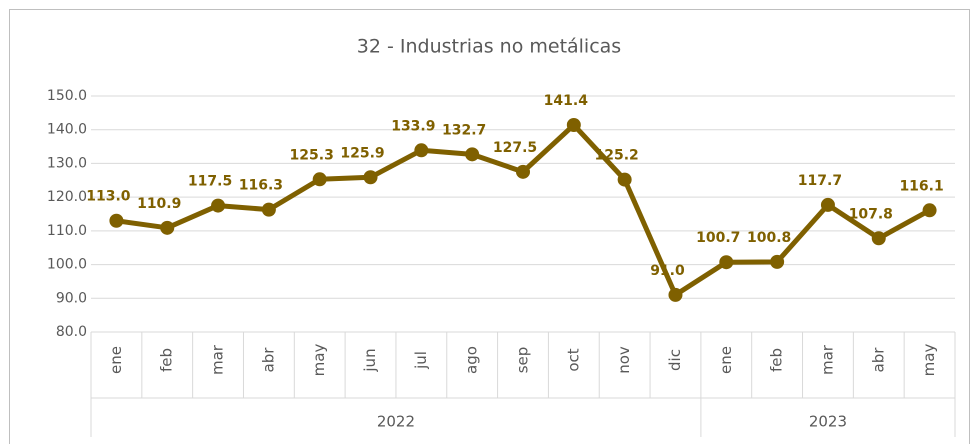 Image resolution: width=979 pixels, height=444 pixels. Describe the element at coordinates (67, 197) in the screenshot. I see `y-tick-label: 120.0` at that location.